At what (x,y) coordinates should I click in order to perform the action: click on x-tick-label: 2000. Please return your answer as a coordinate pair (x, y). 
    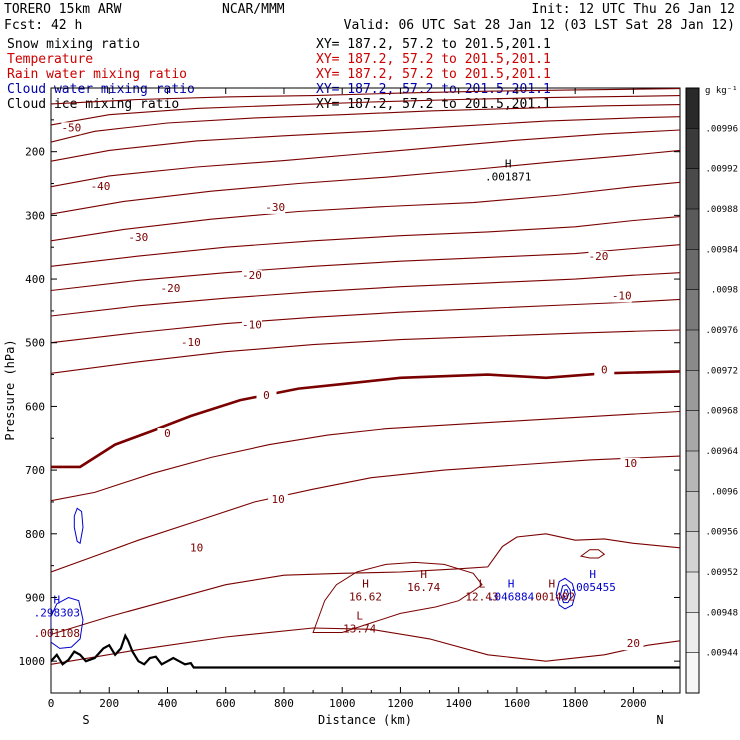
    Looking at the image, I should click on (633, 703).